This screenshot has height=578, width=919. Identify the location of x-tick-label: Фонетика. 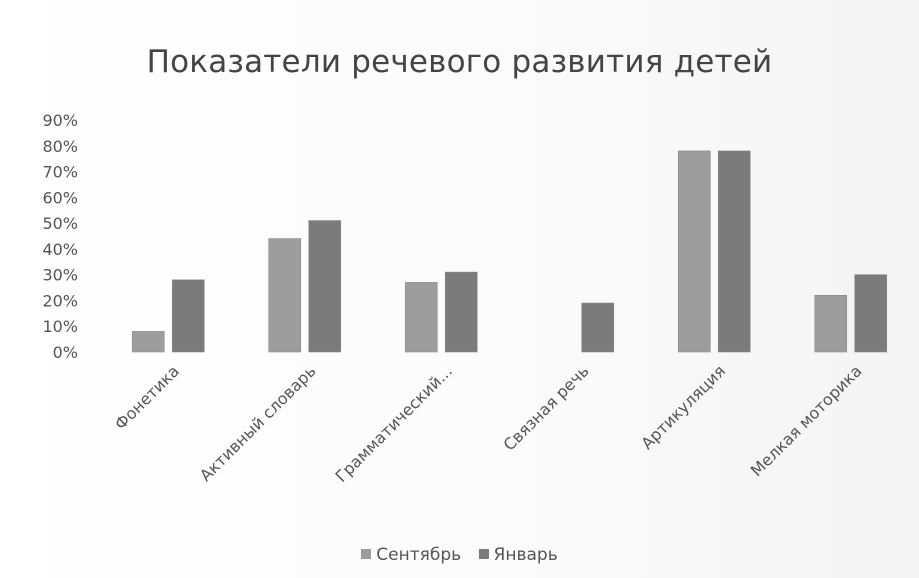
(147, 397).